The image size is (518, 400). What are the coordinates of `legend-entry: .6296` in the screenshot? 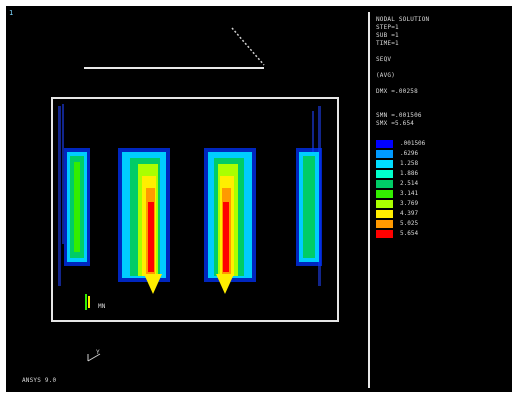 It's located at (441, 154).